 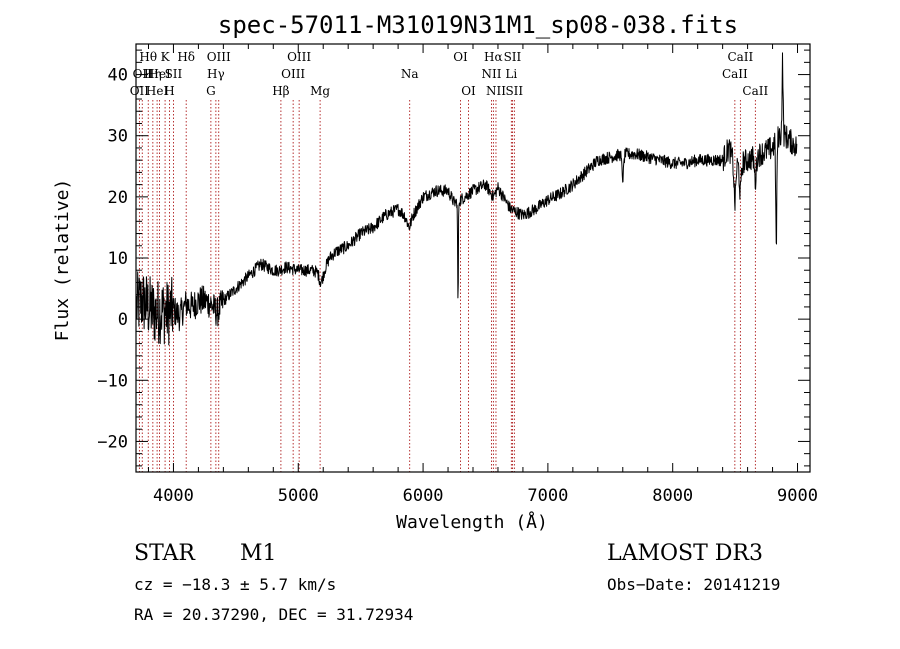 What do you see at coordinates (320, 91) in the screenshot?
I see `line-marker-label: Mg` at bounding box center [320, 91].